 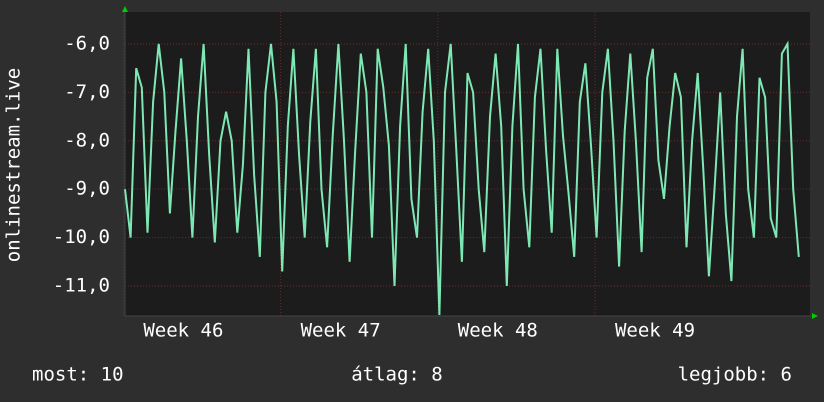 I want to click on stat-best: legjobb: 6, so click(x=735, y=375).